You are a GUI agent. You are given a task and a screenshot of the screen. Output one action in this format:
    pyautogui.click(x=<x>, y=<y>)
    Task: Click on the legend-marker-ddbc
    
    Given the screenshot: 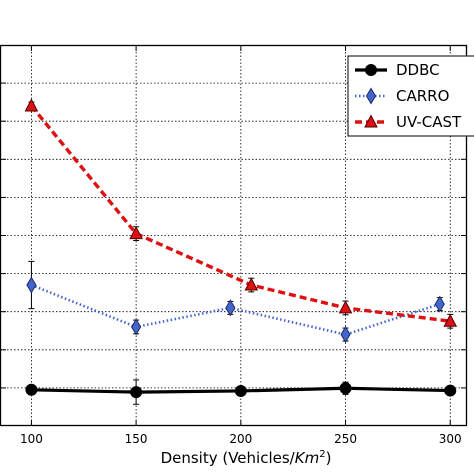 What is the action you would take?
    pyautogui.click(x=371, y=70)
    